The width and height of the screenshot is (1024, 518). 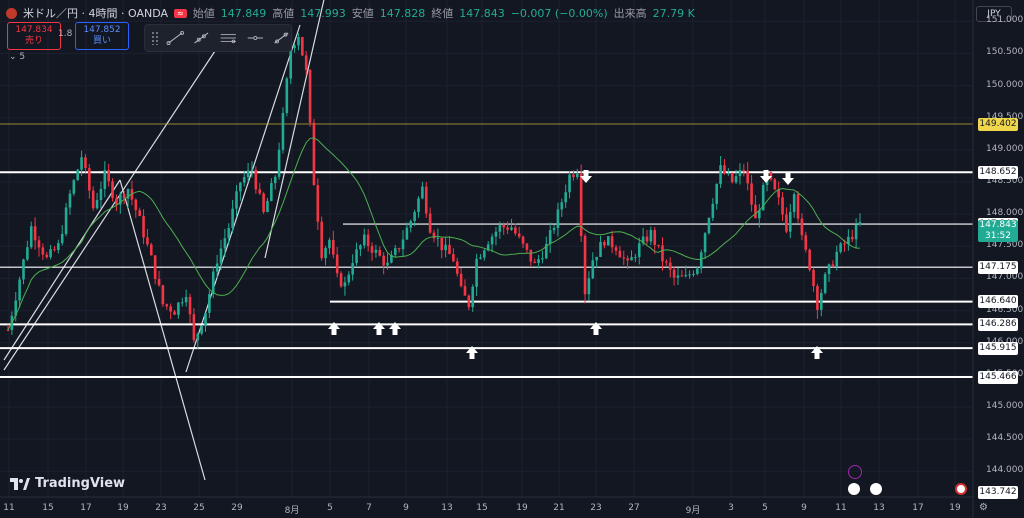 What do you see at coordinates (983, 507) in the screenshot?
I see `settings-gear-icon: ⚙` at bounding box center [983, 507].